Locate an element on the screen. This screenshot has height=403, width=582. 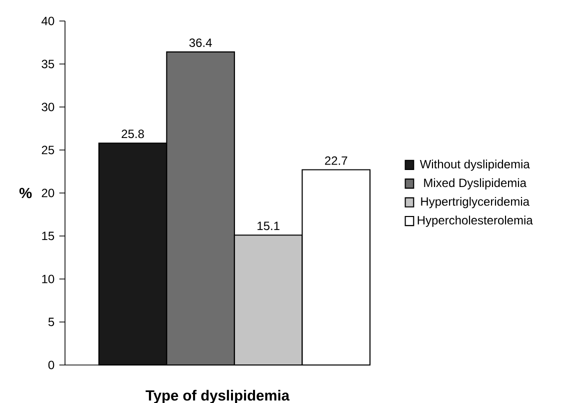
y-axis-title: % is located at coordinates (25, 193).